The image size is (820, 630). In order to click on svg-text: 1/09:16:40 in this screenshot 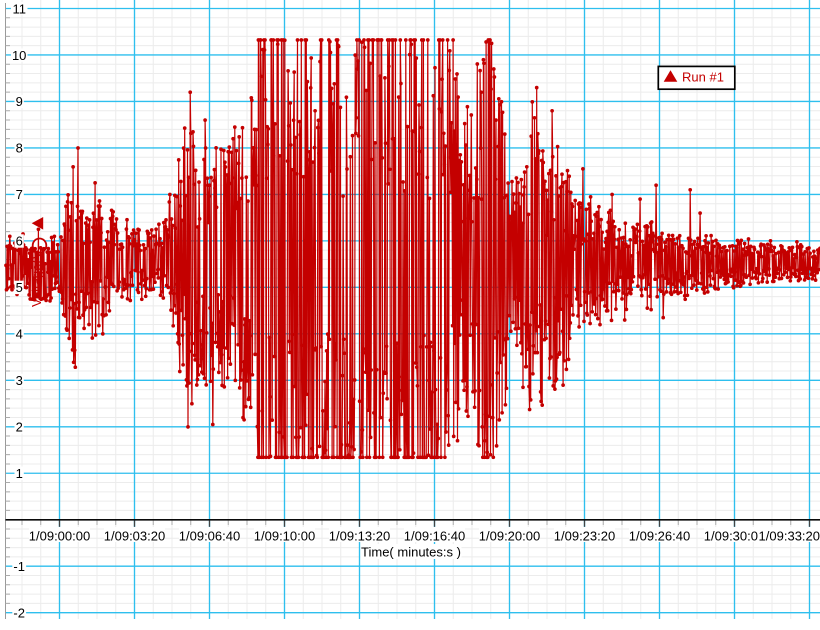, I will do `click(434, 536)`.